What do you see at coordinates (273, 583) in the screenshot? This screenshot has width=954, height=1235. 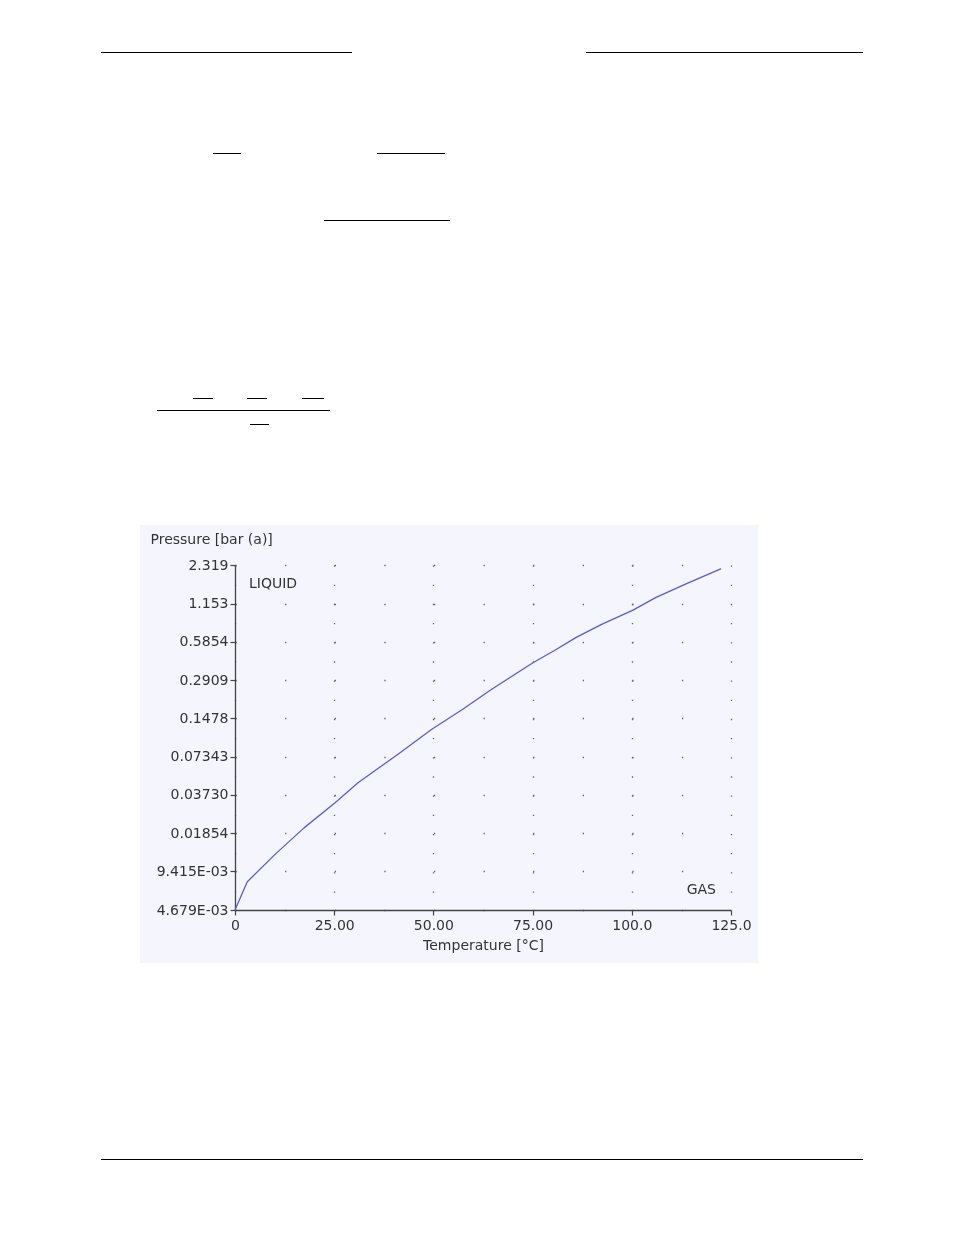 I see `annotation: LIQUID` at bounding box center [273, 583].